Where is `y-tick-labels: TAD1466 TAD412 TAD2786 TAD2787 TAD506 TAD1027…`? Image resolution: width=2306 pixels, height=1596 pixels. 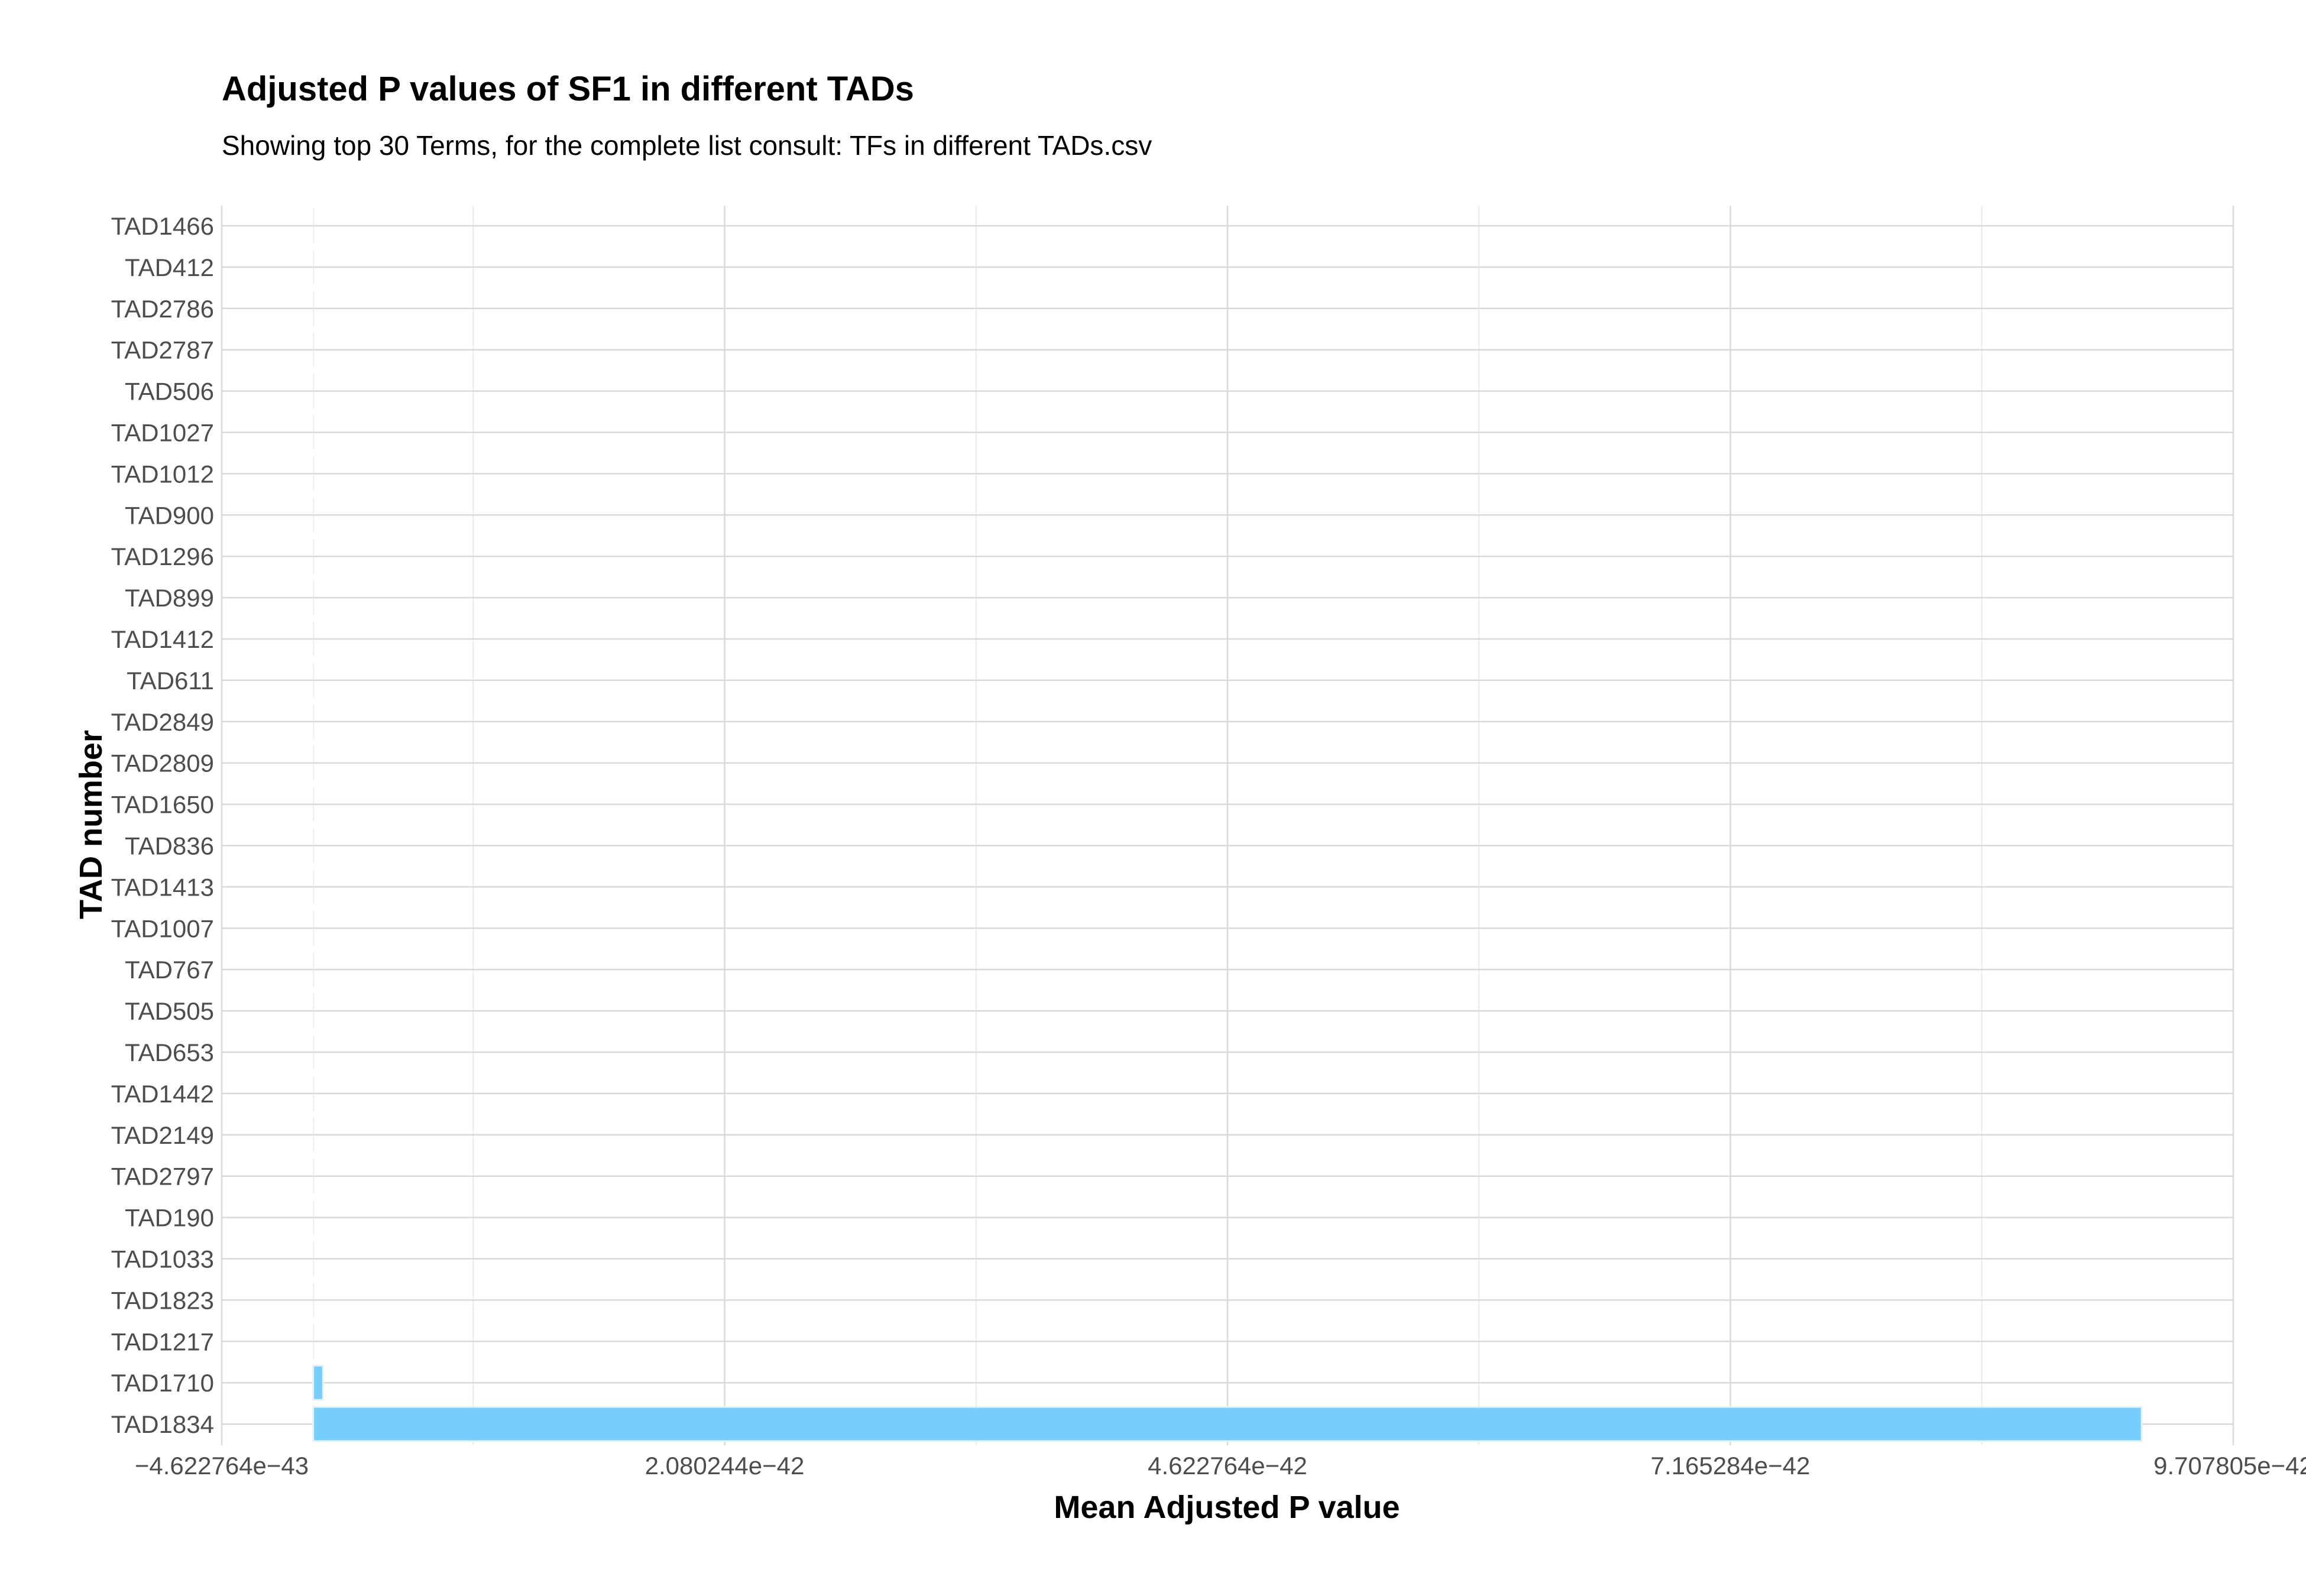 y-tick-labels: TAD1466 TAD412 TAD2786 TAD2787 TAD506 TAD1027… is located at coordinates (162, 825).